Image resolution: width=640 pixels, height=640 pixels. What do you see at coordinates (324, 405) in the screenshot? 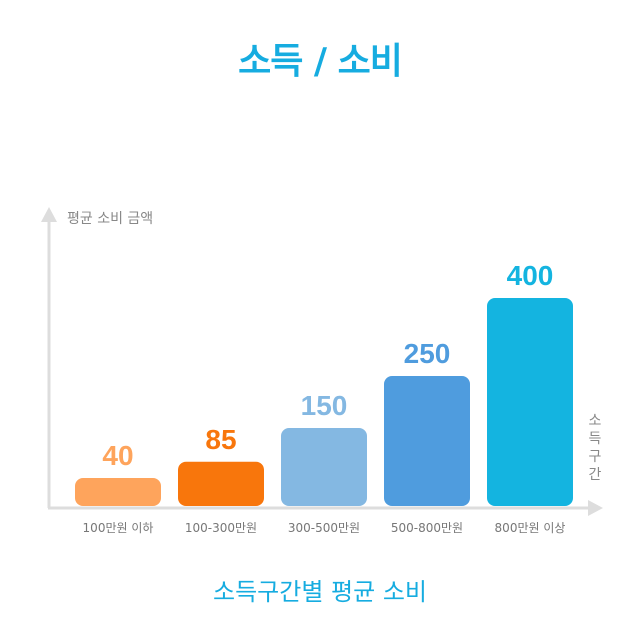
I see `value-label-3: 150` at bounding box center [324, 405].